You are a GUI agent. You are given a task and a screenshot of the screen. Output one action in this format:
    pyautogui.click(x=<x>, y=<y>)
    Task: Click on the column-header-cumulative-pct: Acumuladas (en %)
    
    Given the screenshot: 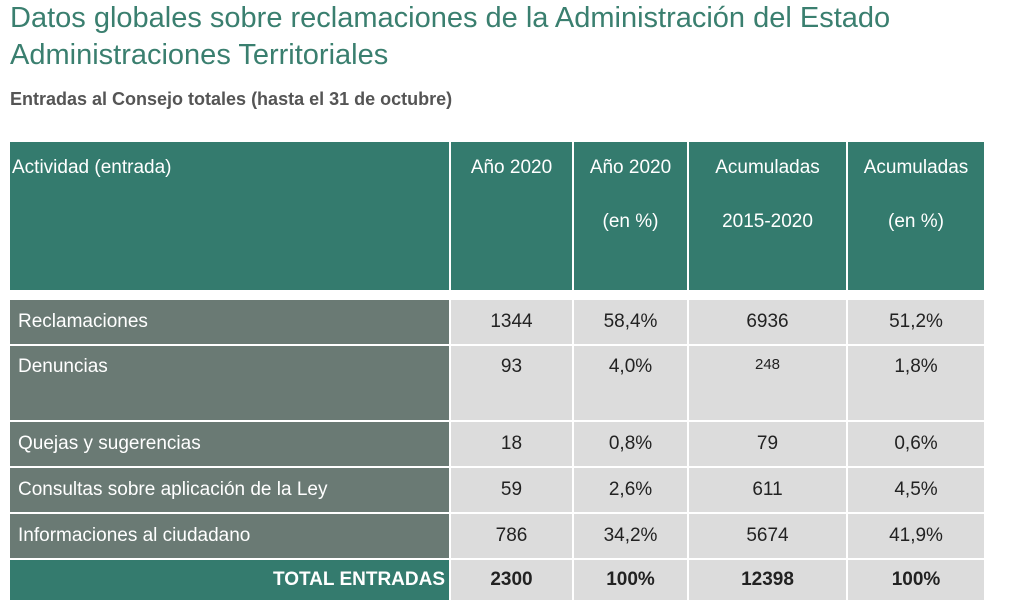 What is the action you would take?
    pyautogui.click(x=916, y=216)
    